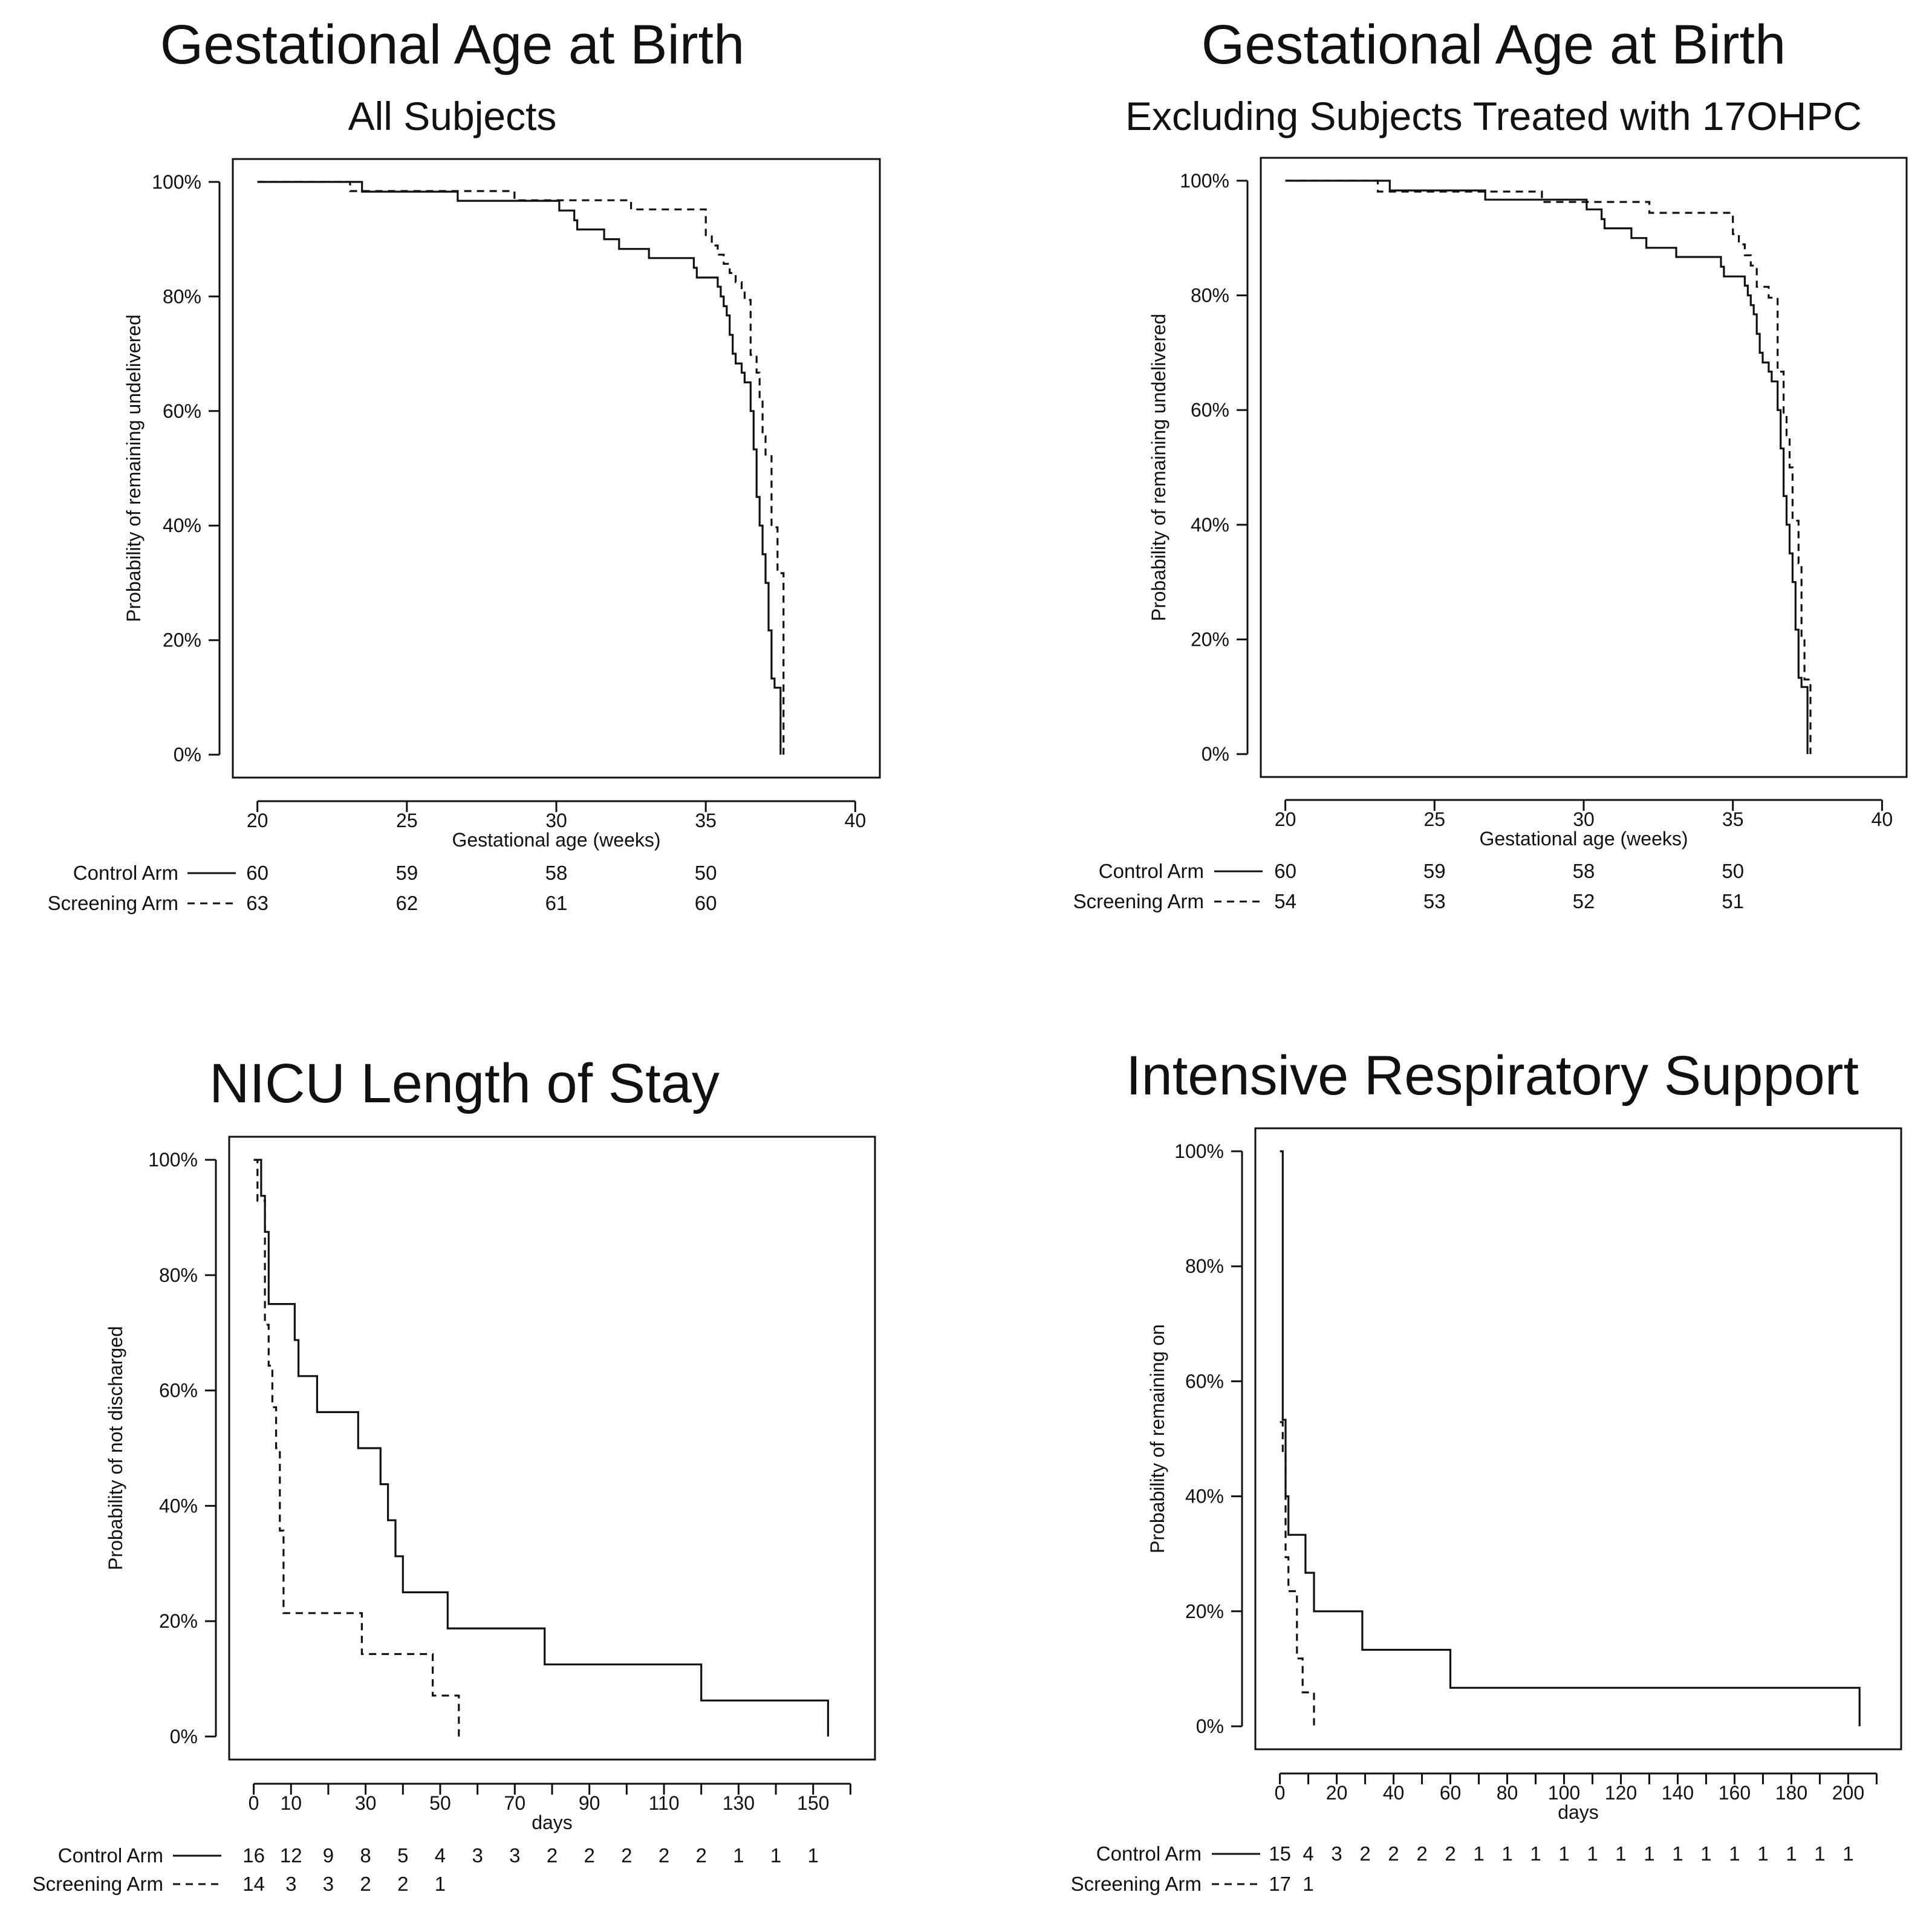 Image resolution: width=1932 pixels, height=1921 pixels. Describe the element at coordinates (453, 116) in the screenshot. I see `chart-subtitle: All Subjects` at that location.